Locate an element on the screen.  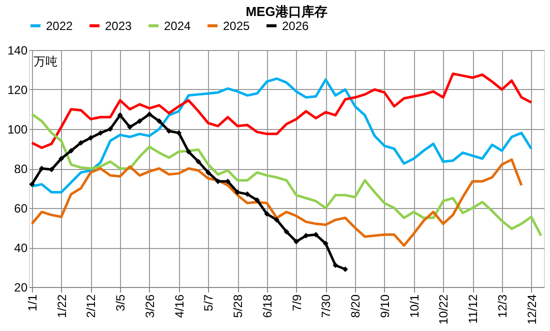
x-tick-label: 12/24 is located at coordinates (531, 309).